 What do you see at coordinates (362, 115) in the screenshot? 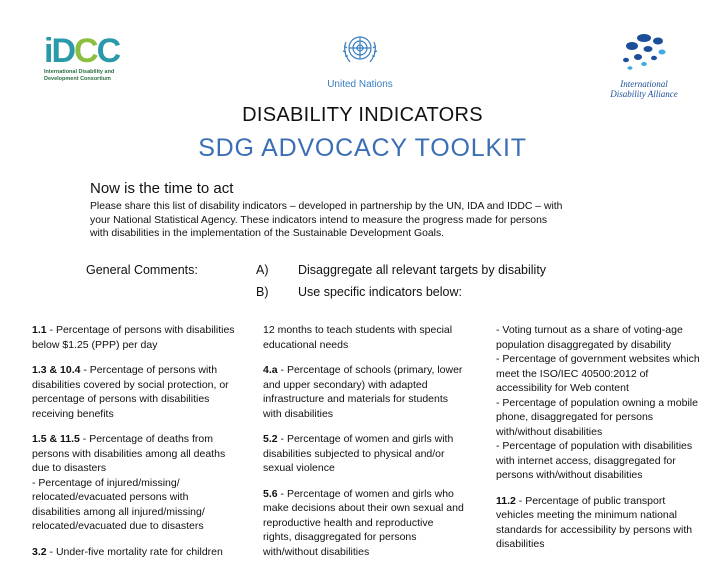
I see `page-title: DISABILITY INDICATORS` at bounding box center [362, 115].